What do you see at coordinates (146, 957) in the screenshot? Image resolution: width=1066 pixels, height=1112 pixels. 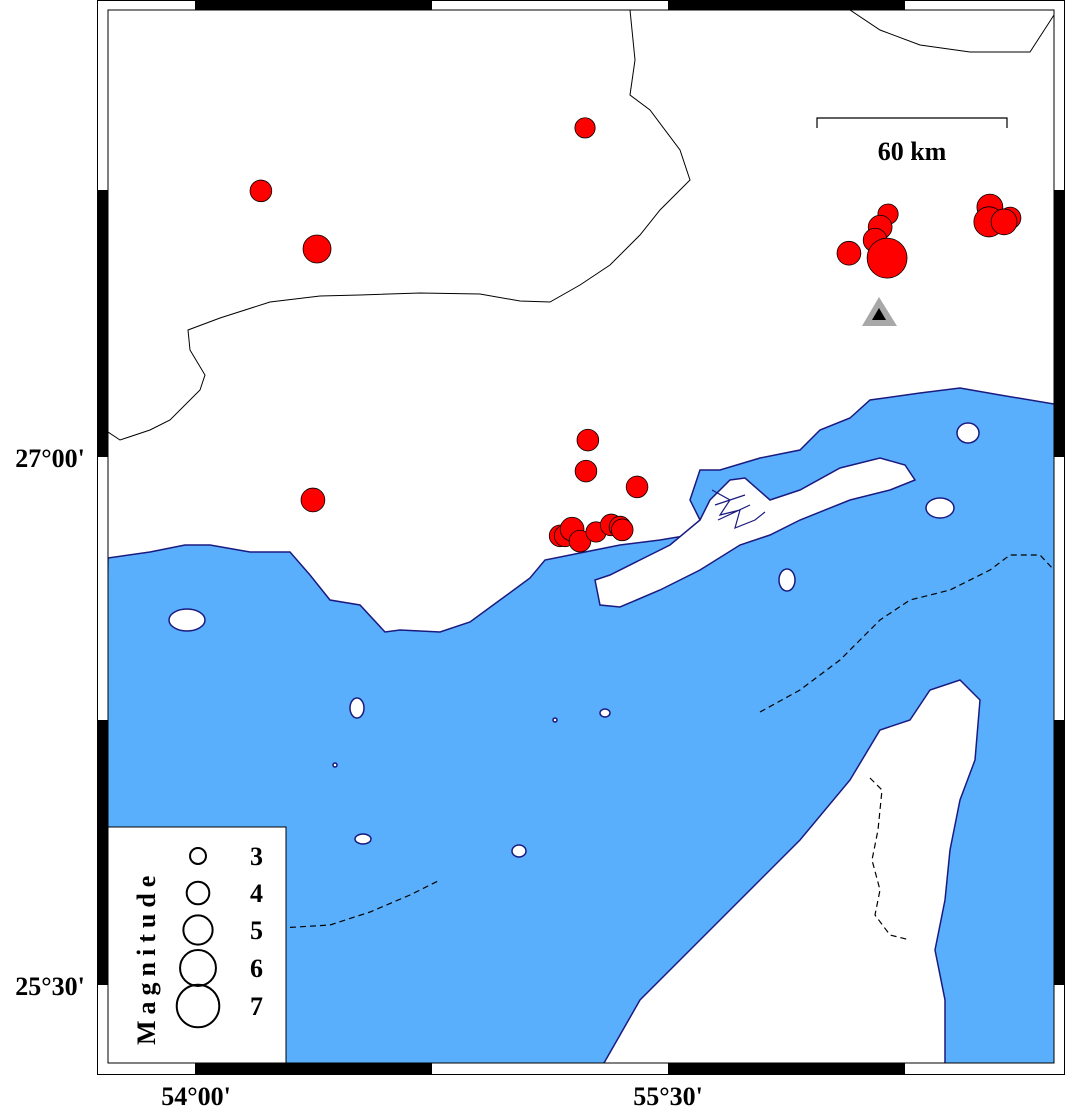 I see `legend-title: Magnitude` at bounding box center [146, 957].